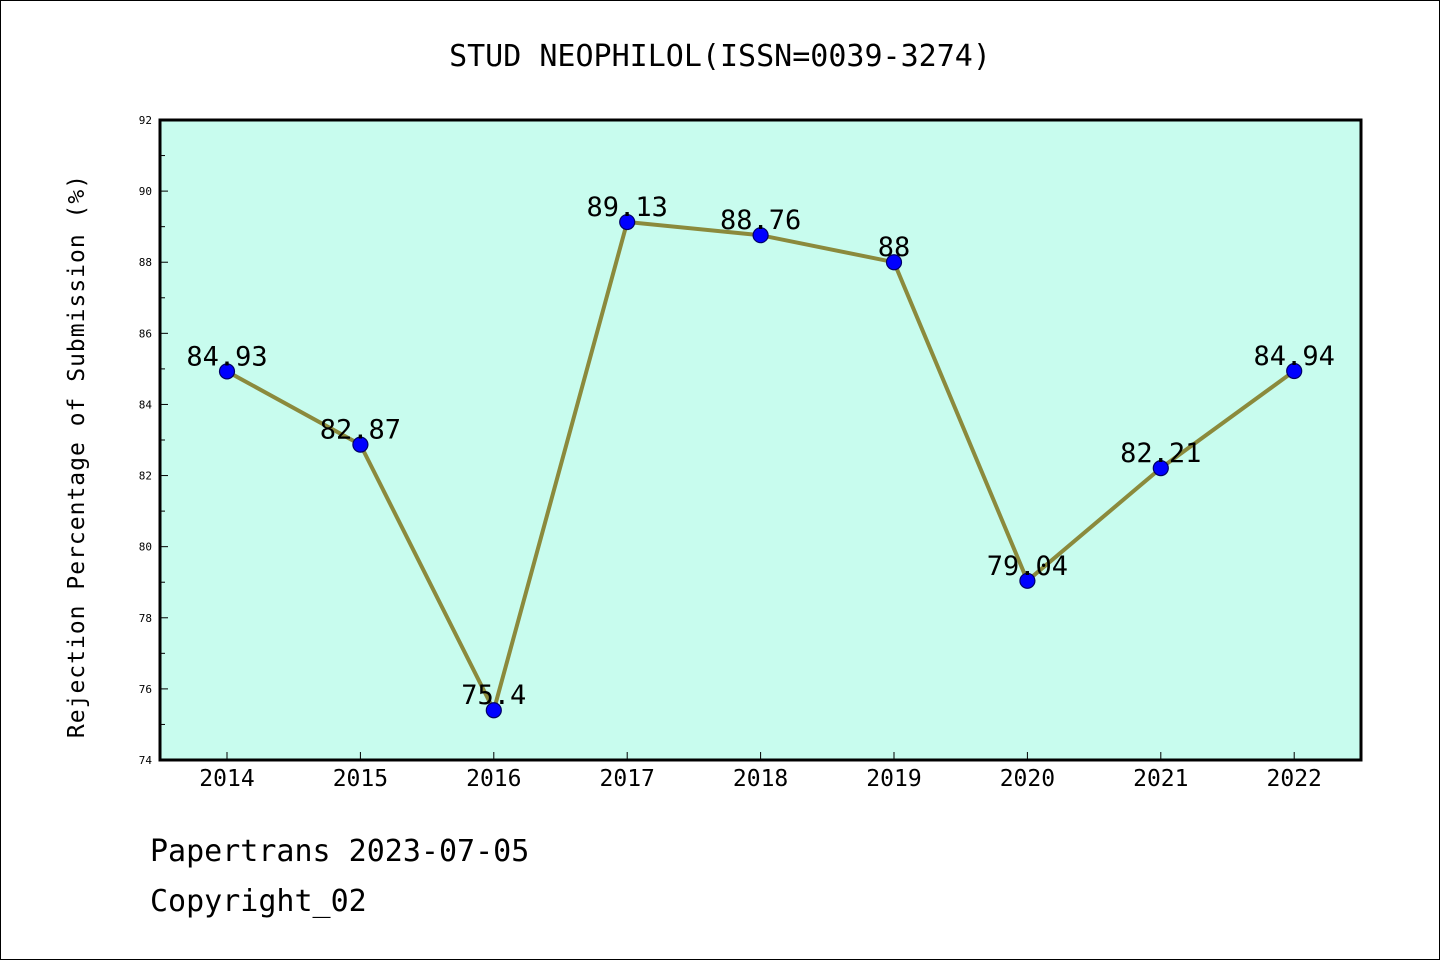 This screenshot has width=1440, height=960. I want to click on x-tick-label: 2020, so click(1027, 779).